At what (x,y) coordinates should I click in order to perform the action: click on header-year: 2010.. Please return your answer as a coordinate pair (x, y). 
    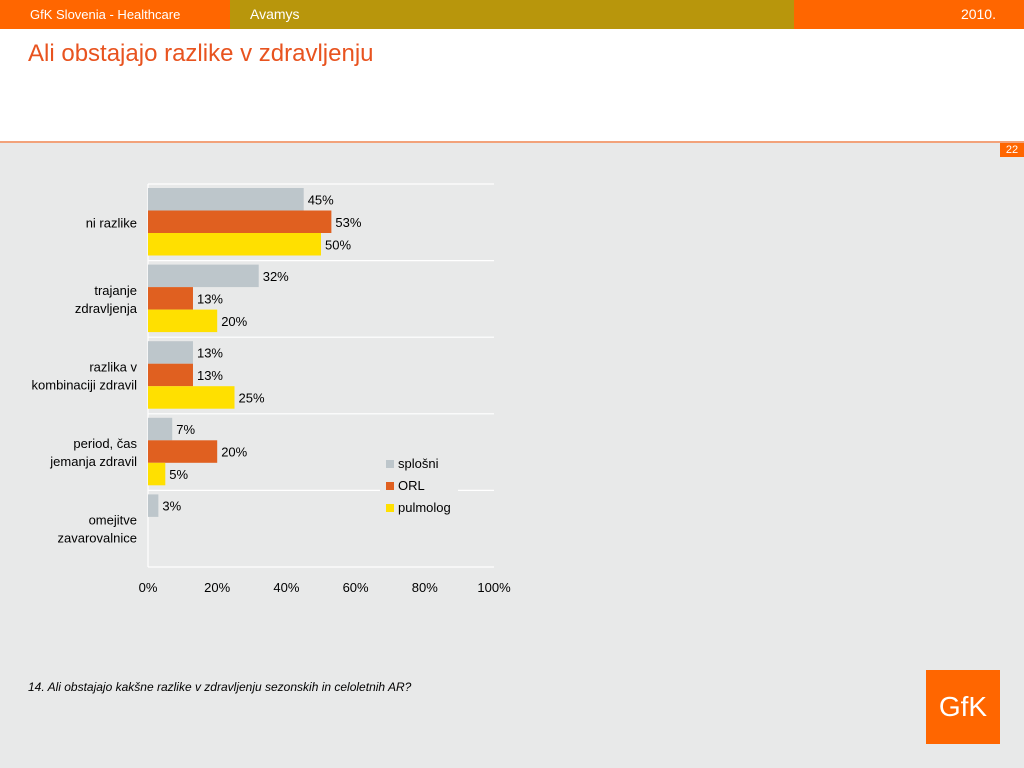
    Looking at the image, I should click on (909, 14).